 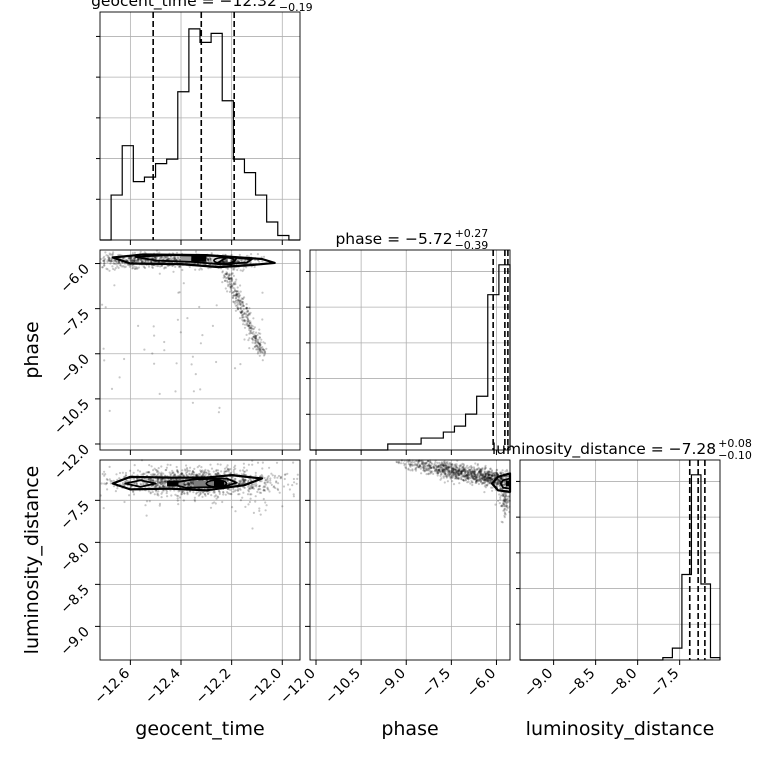 I want to click on axis-label-phase: phase, so click(x=409, y=729).